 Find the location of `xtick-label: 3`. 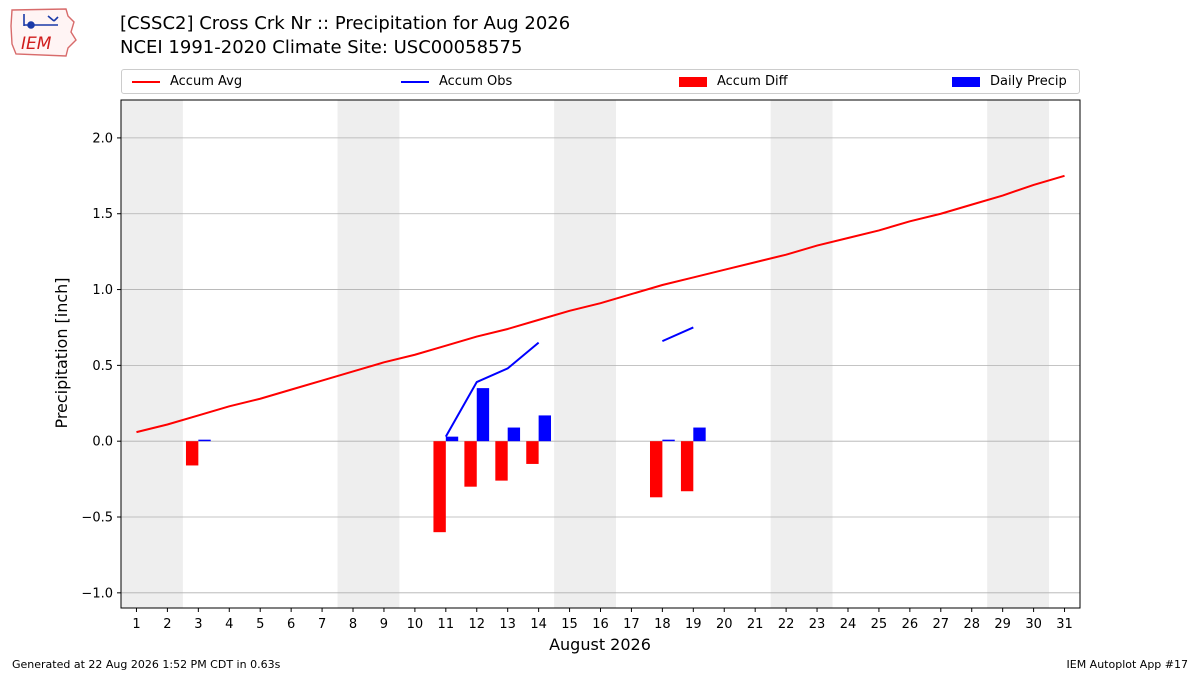

xtick-label: 3 is located at coordinates (198, 624).